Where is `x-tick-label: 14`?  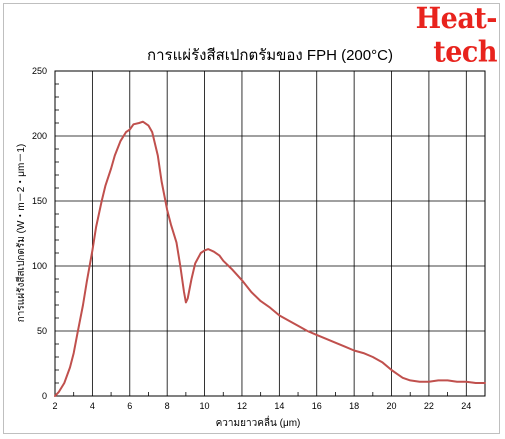
x-tick-label: 14 is located at coordinates (279, 406).